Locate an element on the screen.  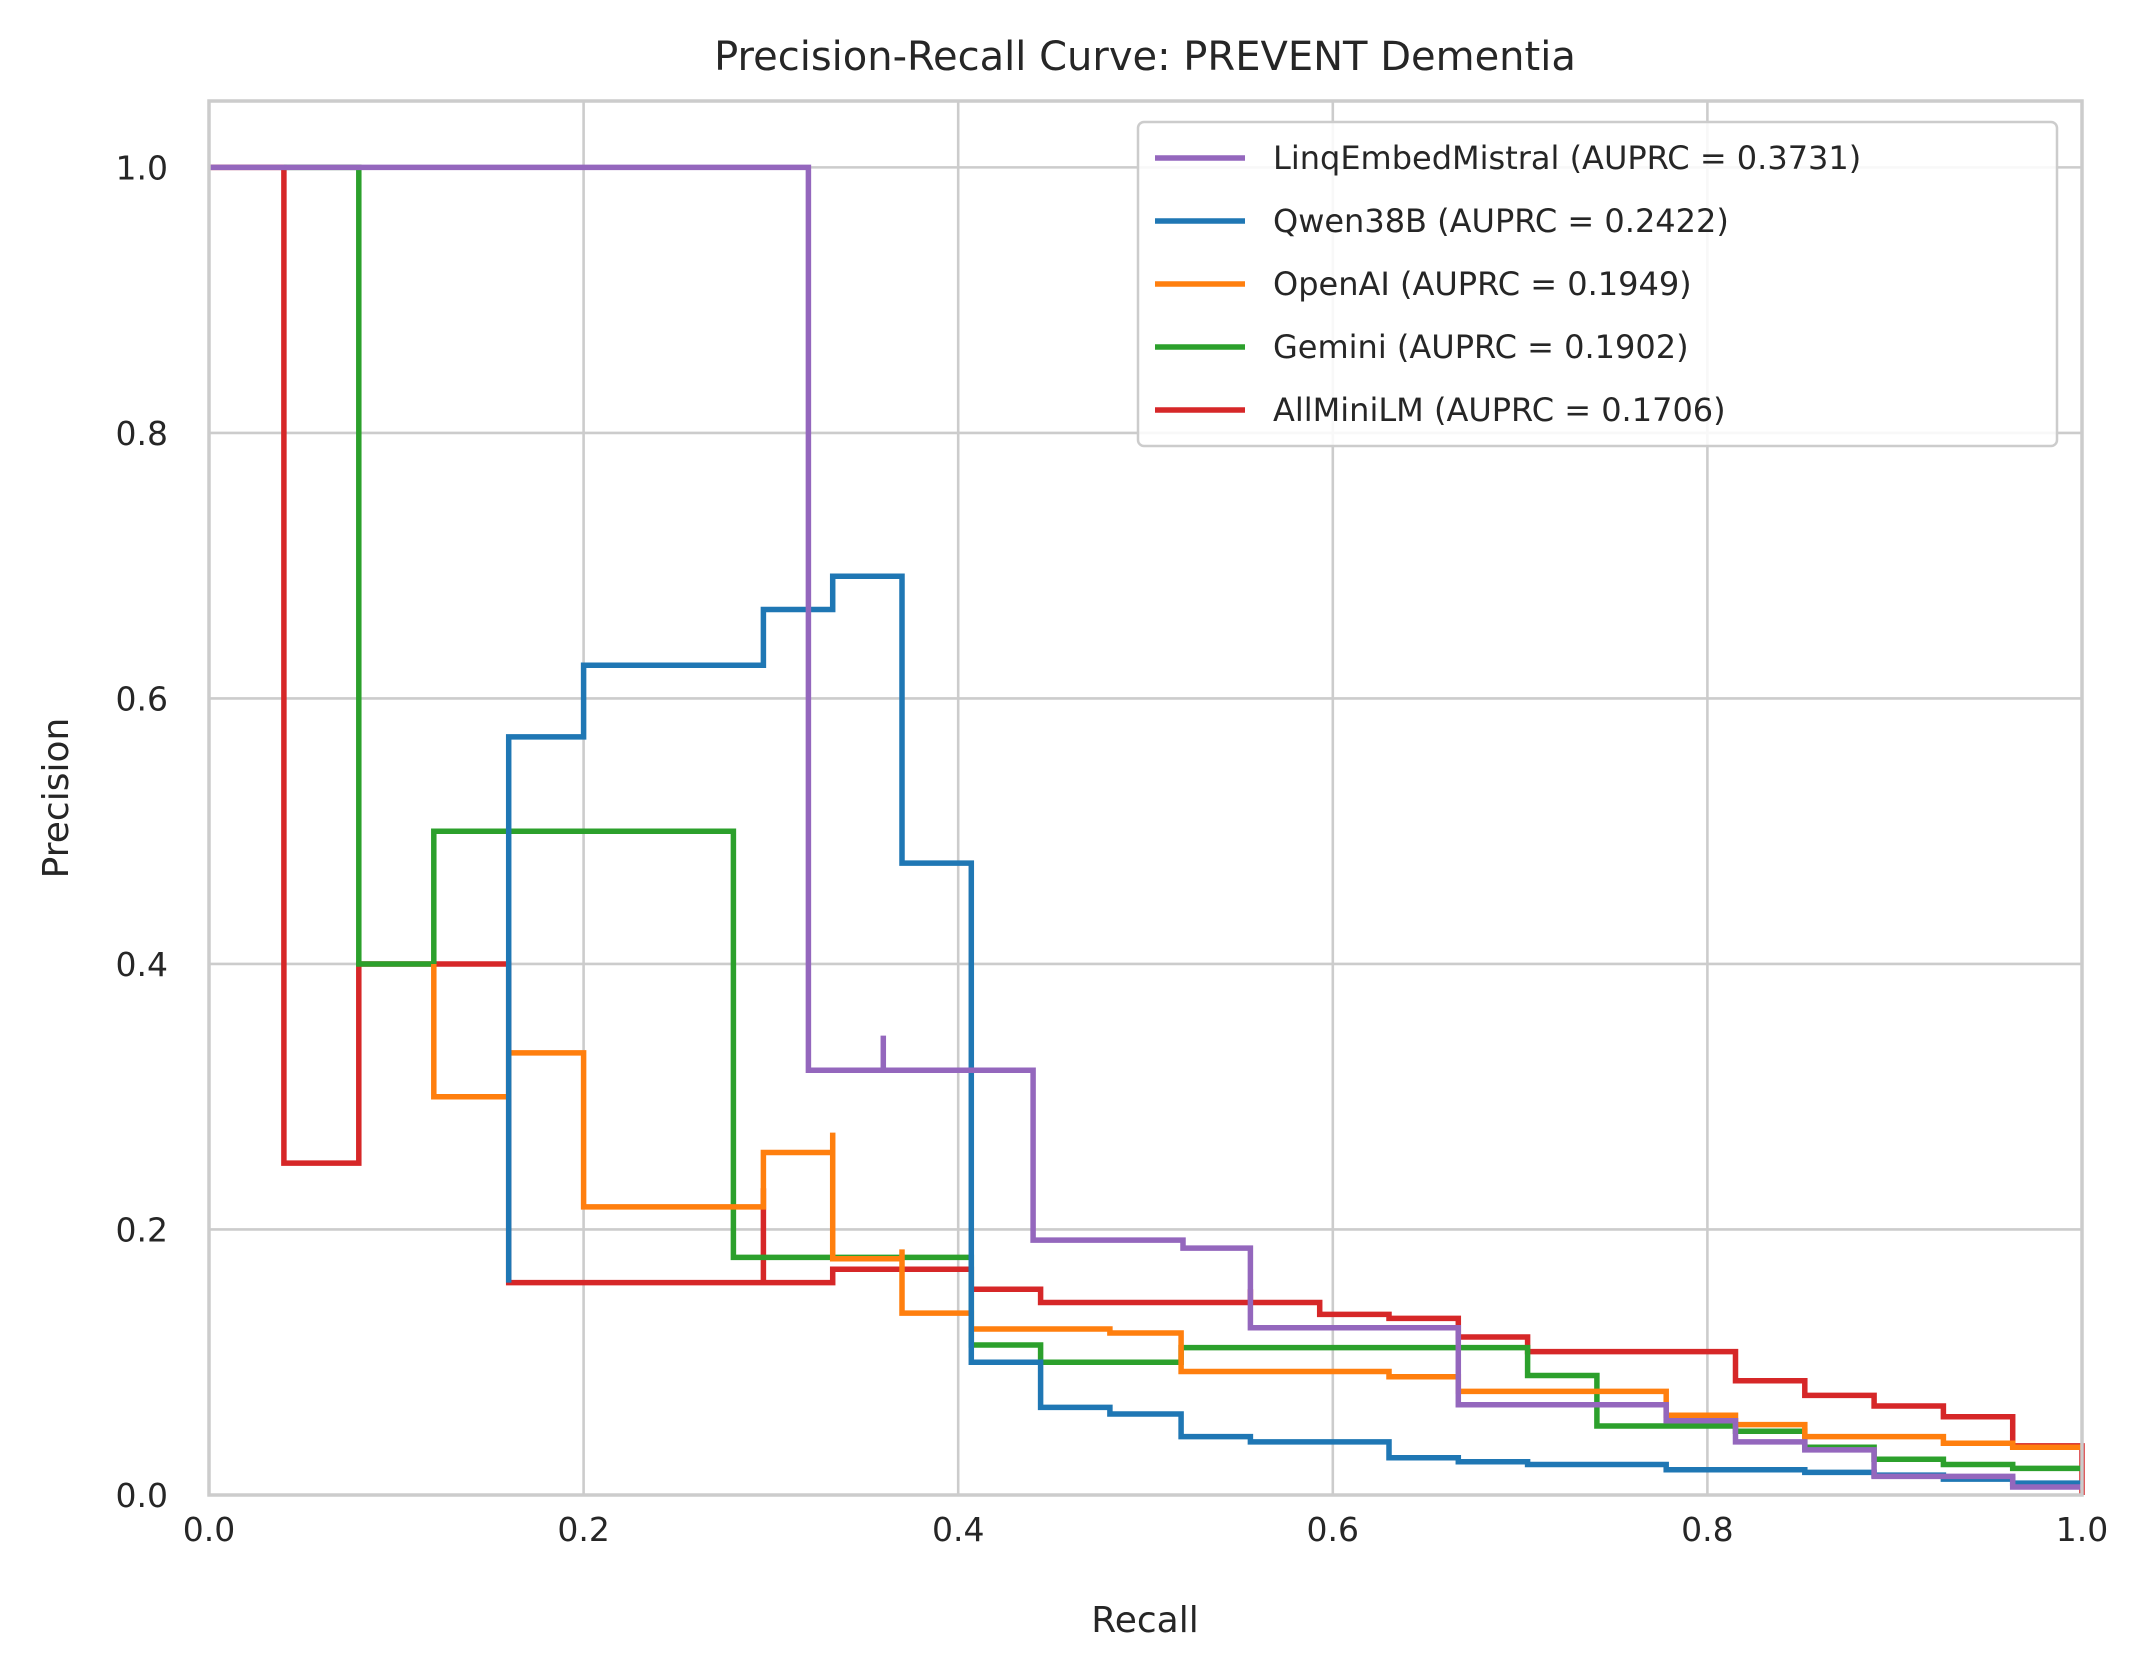
y-tick-label: 0.0 is located at coordinates (142, 1495).